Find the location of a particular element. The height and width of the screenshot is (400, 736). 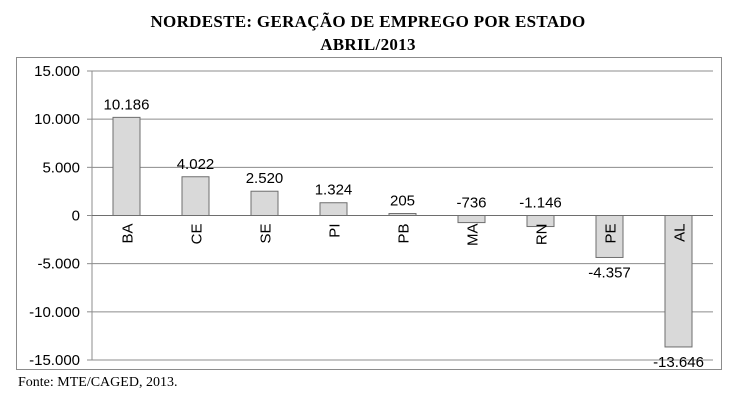

chart-title: NORDESTE: GERAÇÃO DE EMPREGO POR ESTADO is located at coordinates (368, 21).